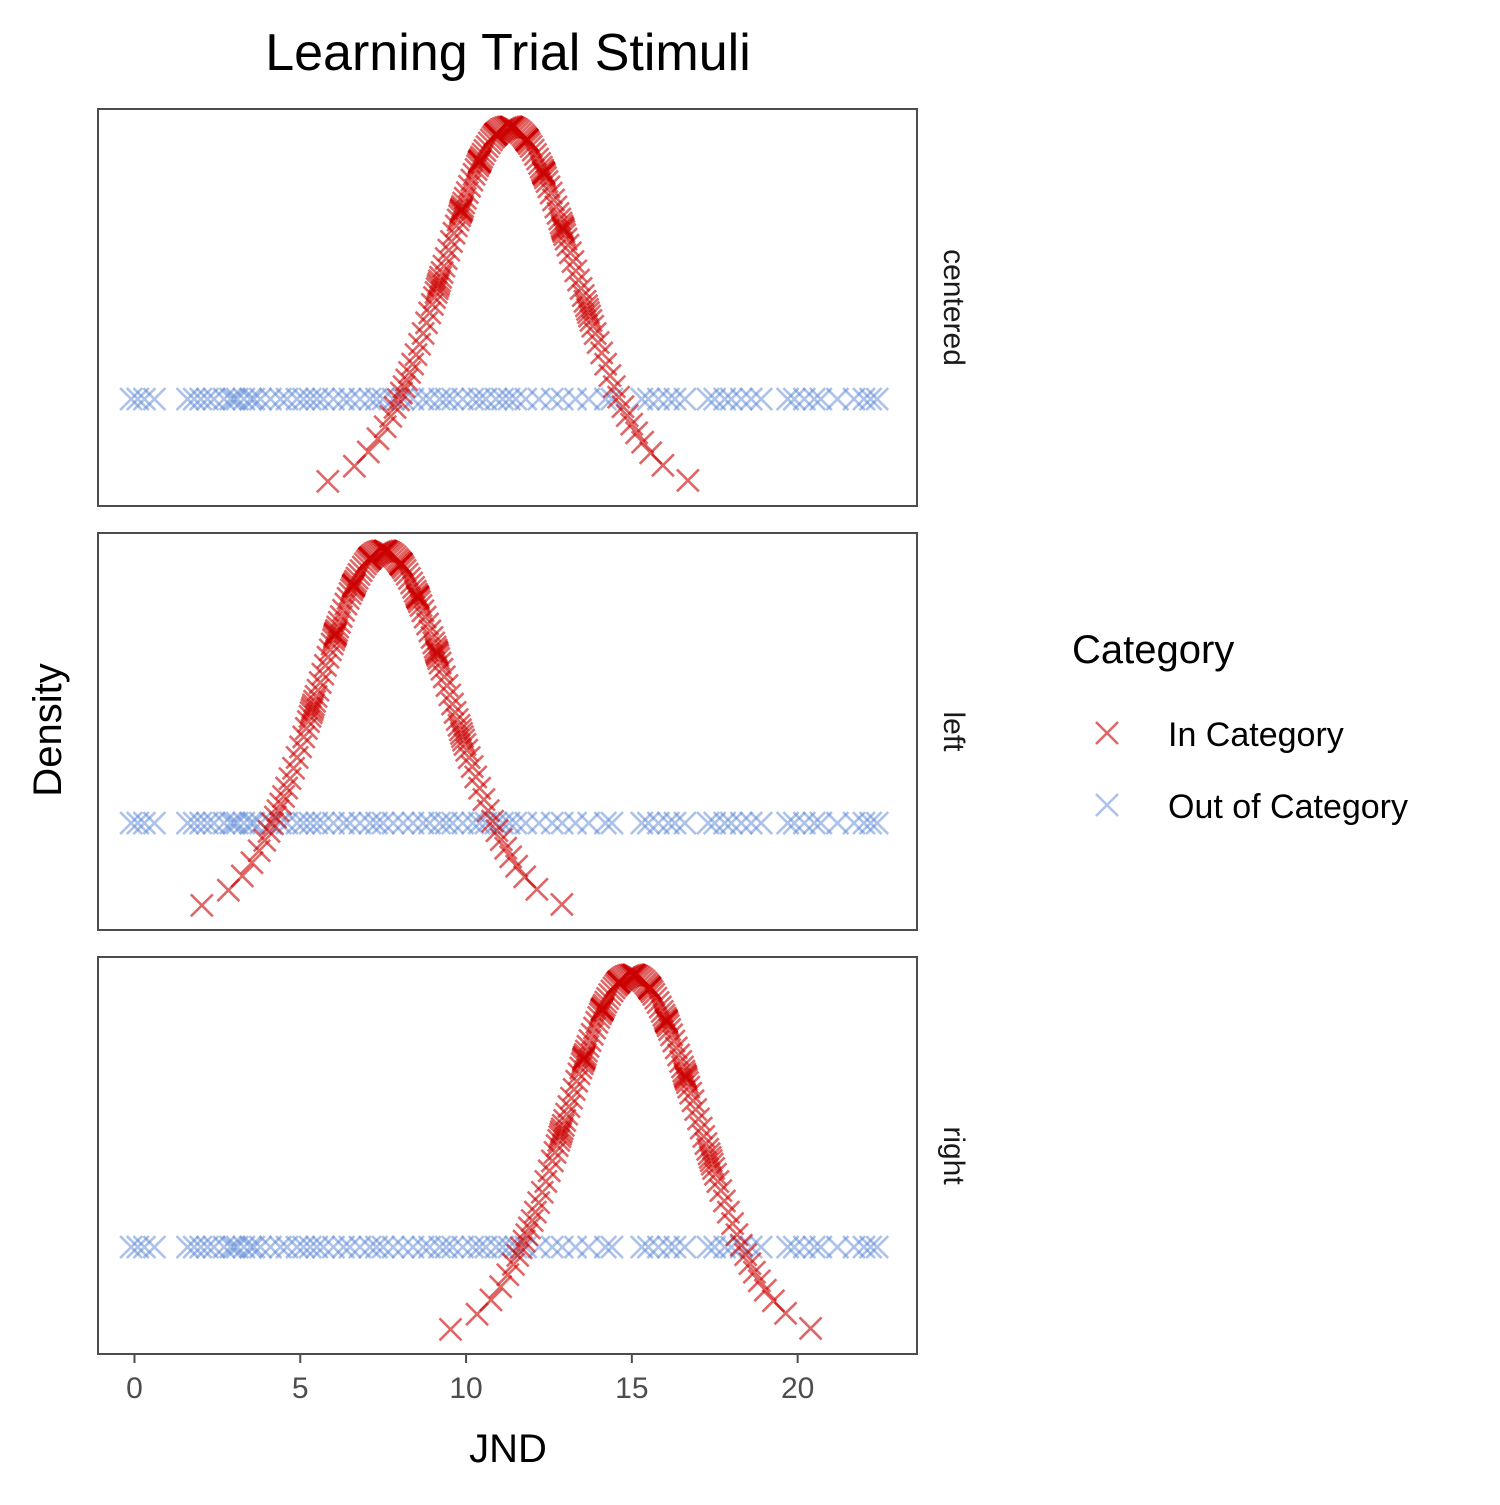  Describe the element at coordinates (1153, 650) in the screenshot. I see `legend-title: Category` at that location.